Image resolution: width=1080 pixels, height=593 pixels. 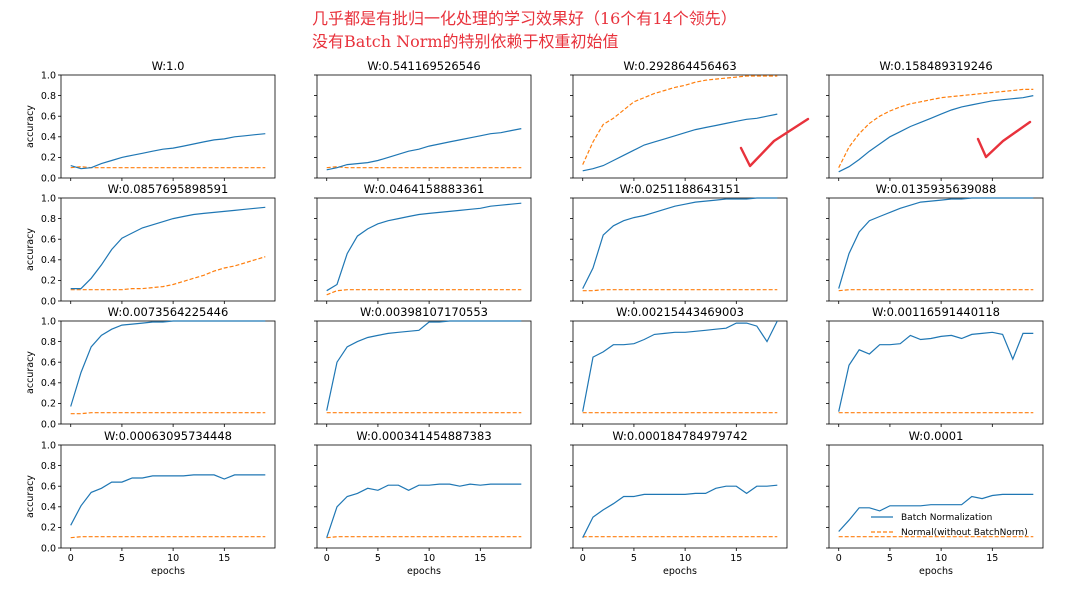 I want to click on panel-14: W:0.000341454887383 0 5 10 15 epochs, so click(x=423, y=503).